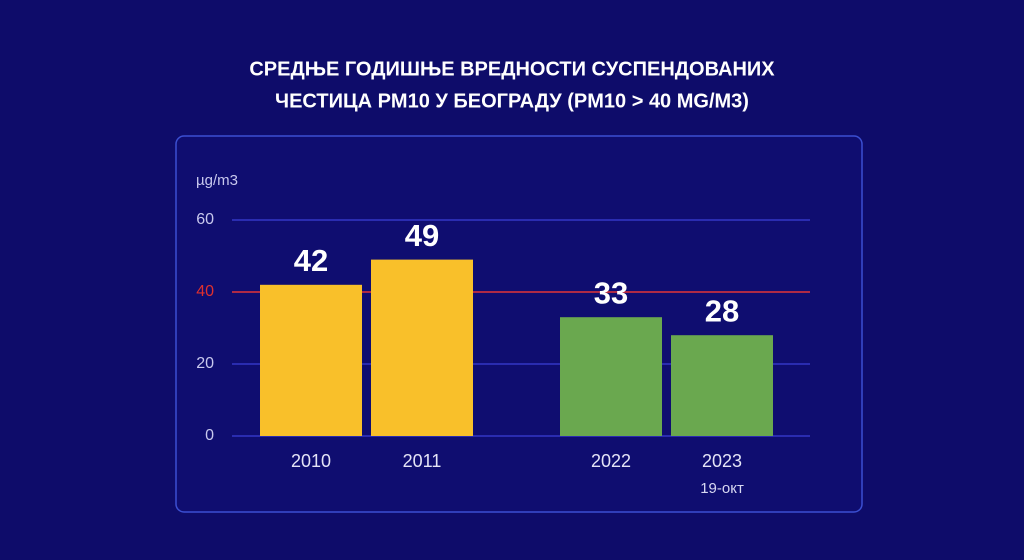  Describe the element at coordinates (722, 488) in the screenshot. I see `x-tick-sublabel: 19-окт` at that location.